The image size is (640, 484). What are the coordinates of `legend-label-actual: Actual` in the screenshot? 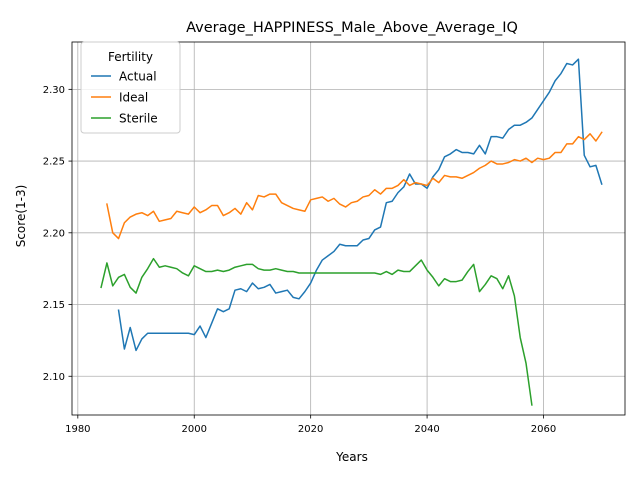 It's located at (138, 77).